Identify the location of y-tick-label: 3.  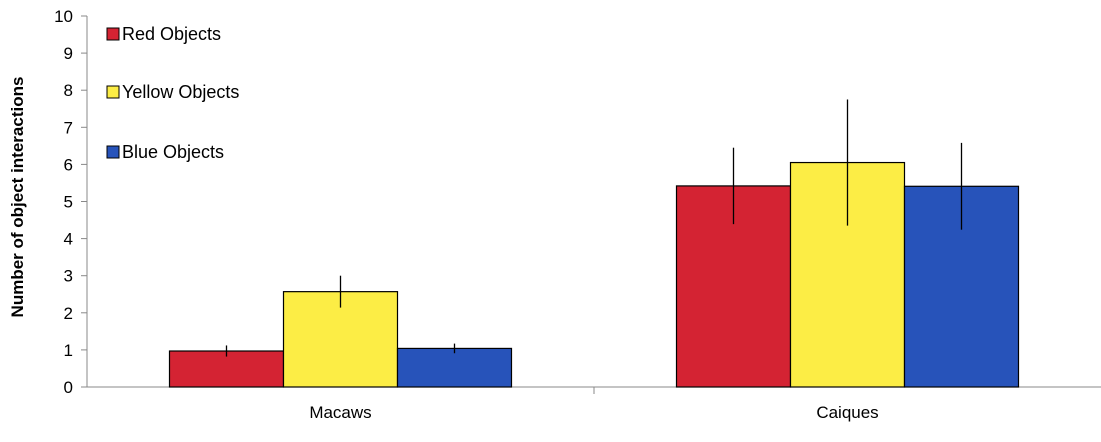
(68, 276).